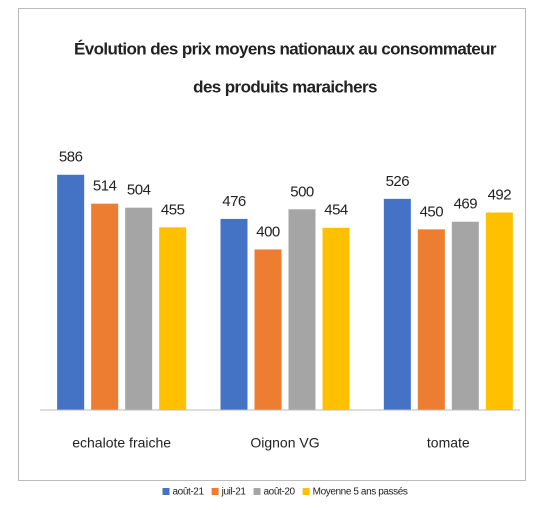  What do you see at coordinates (189, 492) in the screenshot?
I see `legend-label: août-21` at bounding box center [189, 492].